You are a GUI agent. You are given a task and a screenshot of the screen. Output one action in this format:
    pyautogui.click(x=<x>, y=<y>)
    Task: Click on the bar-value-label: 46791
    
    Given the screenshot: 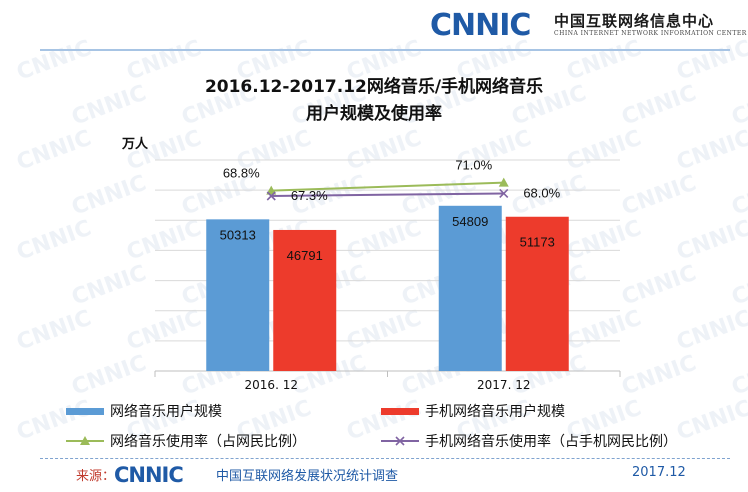 What is the action you would take?
    pyautogui.click(x=305, y=255)
    